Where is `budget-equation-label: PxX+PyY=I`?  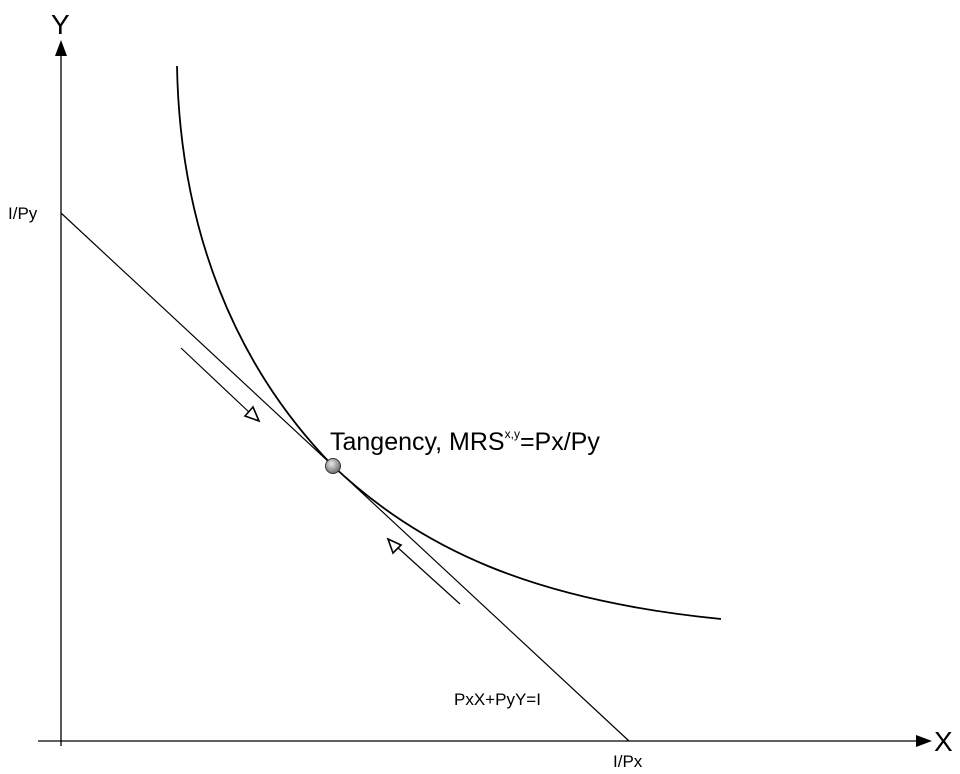 budget-equation-label: PxX+PyY=I is located at coordinates (497, 699).